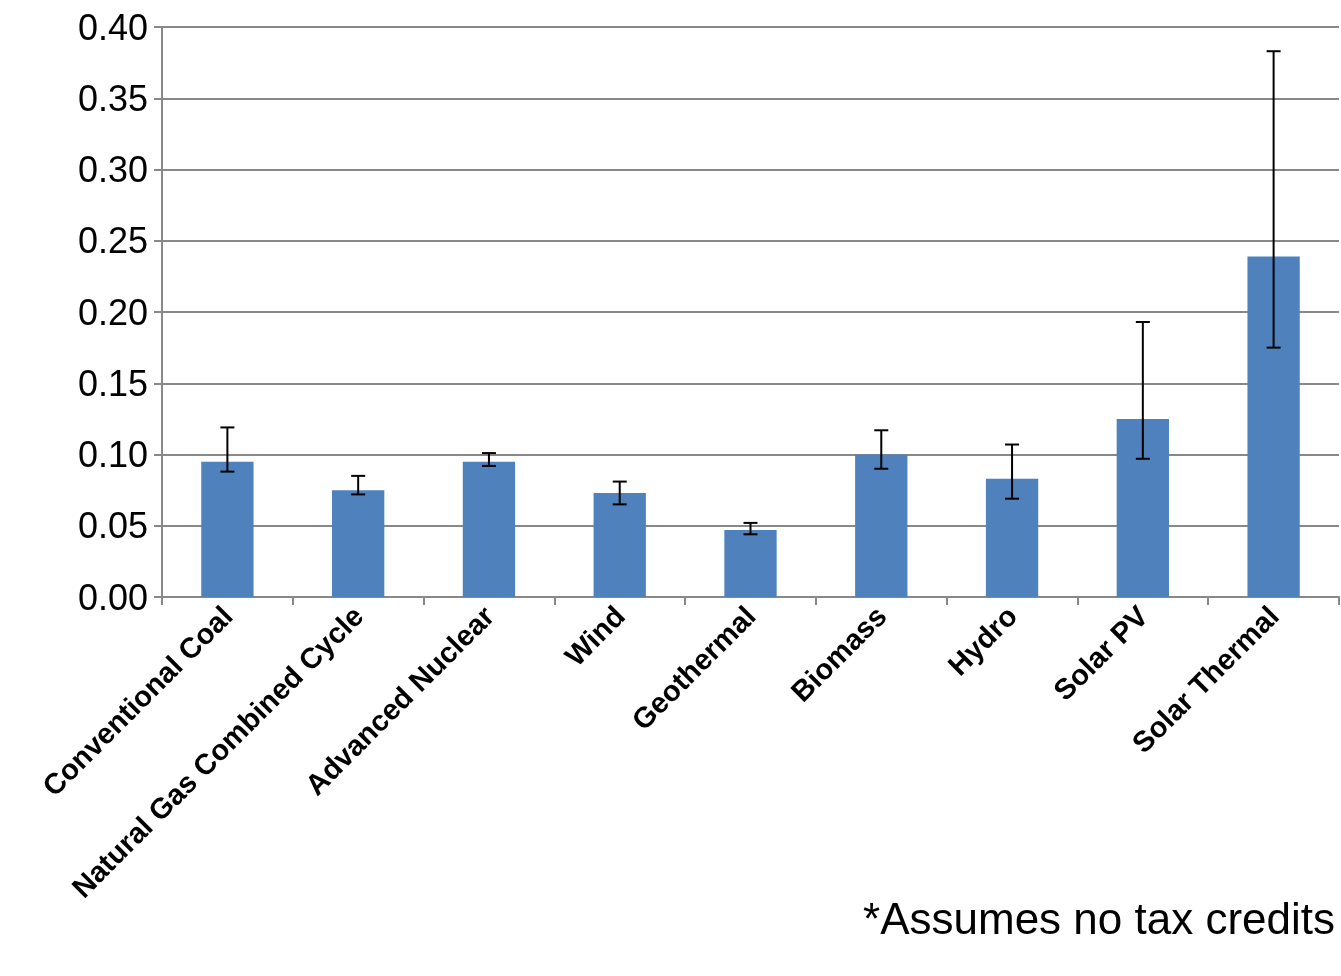 This screenshot has width=1341, height=976. I want to click on y-tick-label: 0.25, so click(112, 241).